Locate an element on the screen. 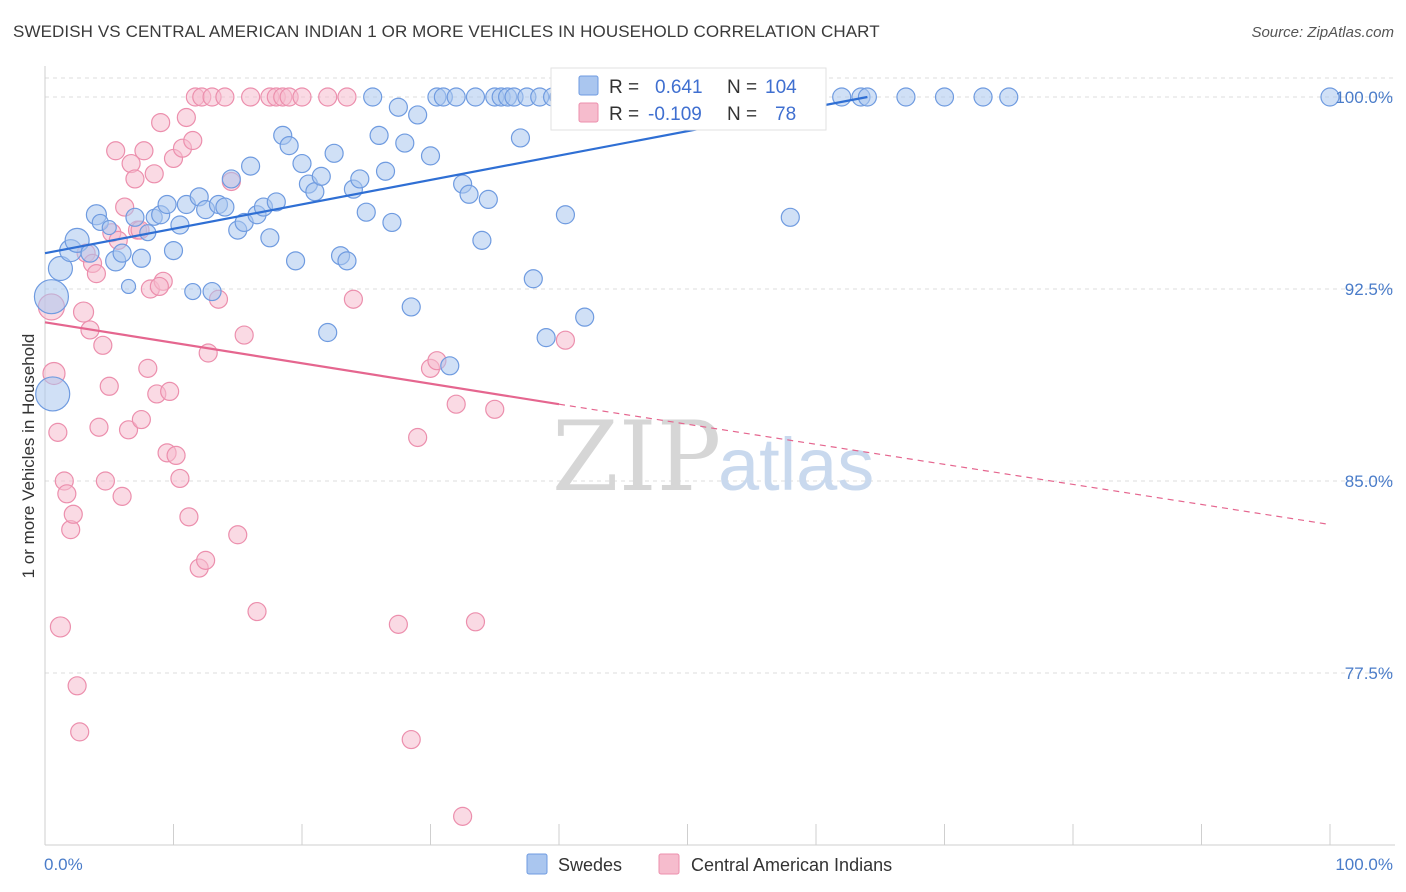 The height and width of the screenshot is (892, 1406). series-legend: Swedes Central American Indians is located at coordinates (709, 864).